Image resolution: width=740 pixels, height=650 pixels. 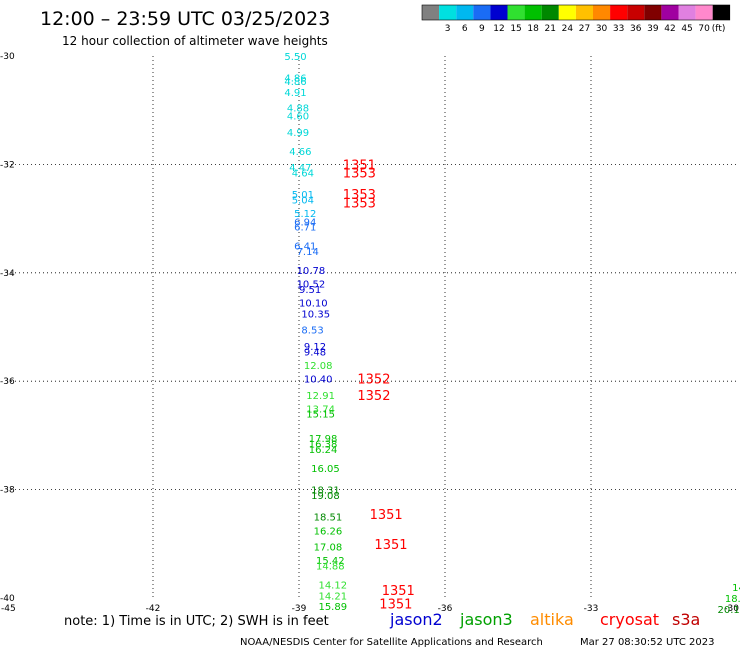 What do you see at coordinates (320, 396) in the screenshot?
I see `wave-height-label: 12.91` at bounding box center [320, 396].